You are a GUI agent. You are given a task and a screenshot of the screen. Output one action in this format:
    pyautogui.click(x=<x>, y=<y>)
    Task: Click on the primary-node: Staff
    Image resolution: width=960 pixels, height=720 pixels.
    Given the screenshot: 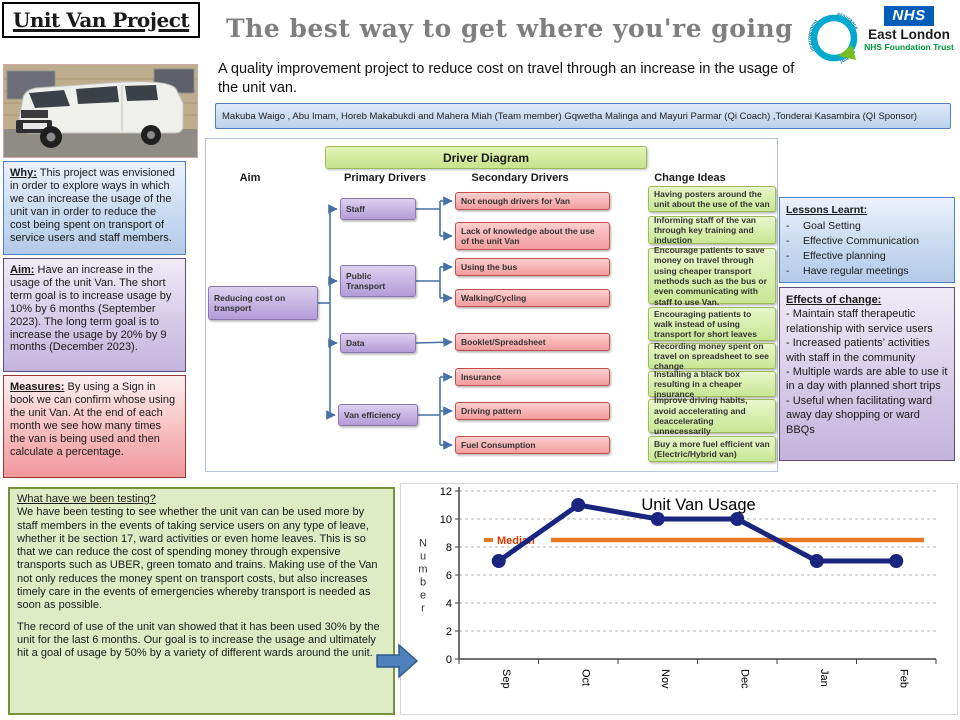 What is the action you would take?
    pyautogui.click(x=378, y=209)
    